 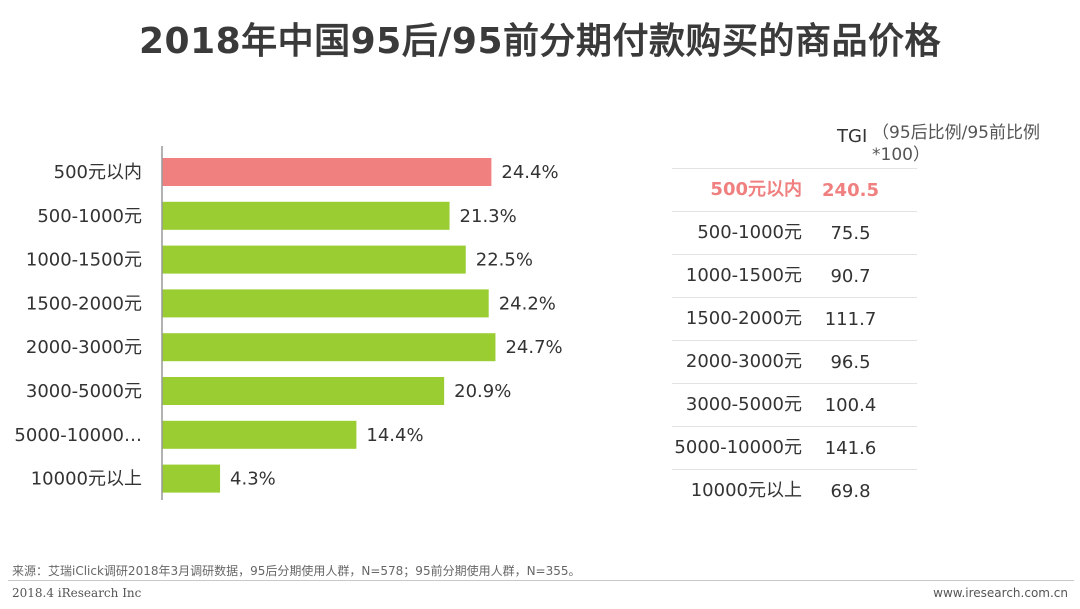 I want to click on category-label: 3000-5000元, so click(x=84, y=391).